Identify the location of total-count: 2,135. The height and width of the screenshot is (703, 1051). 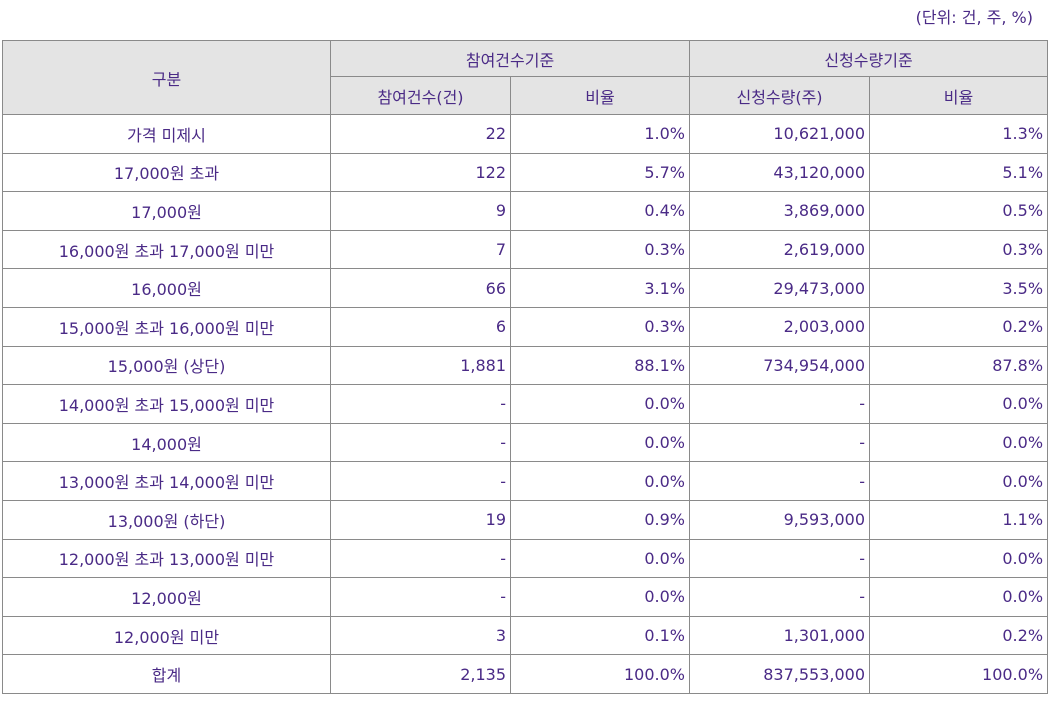
(420, 674).